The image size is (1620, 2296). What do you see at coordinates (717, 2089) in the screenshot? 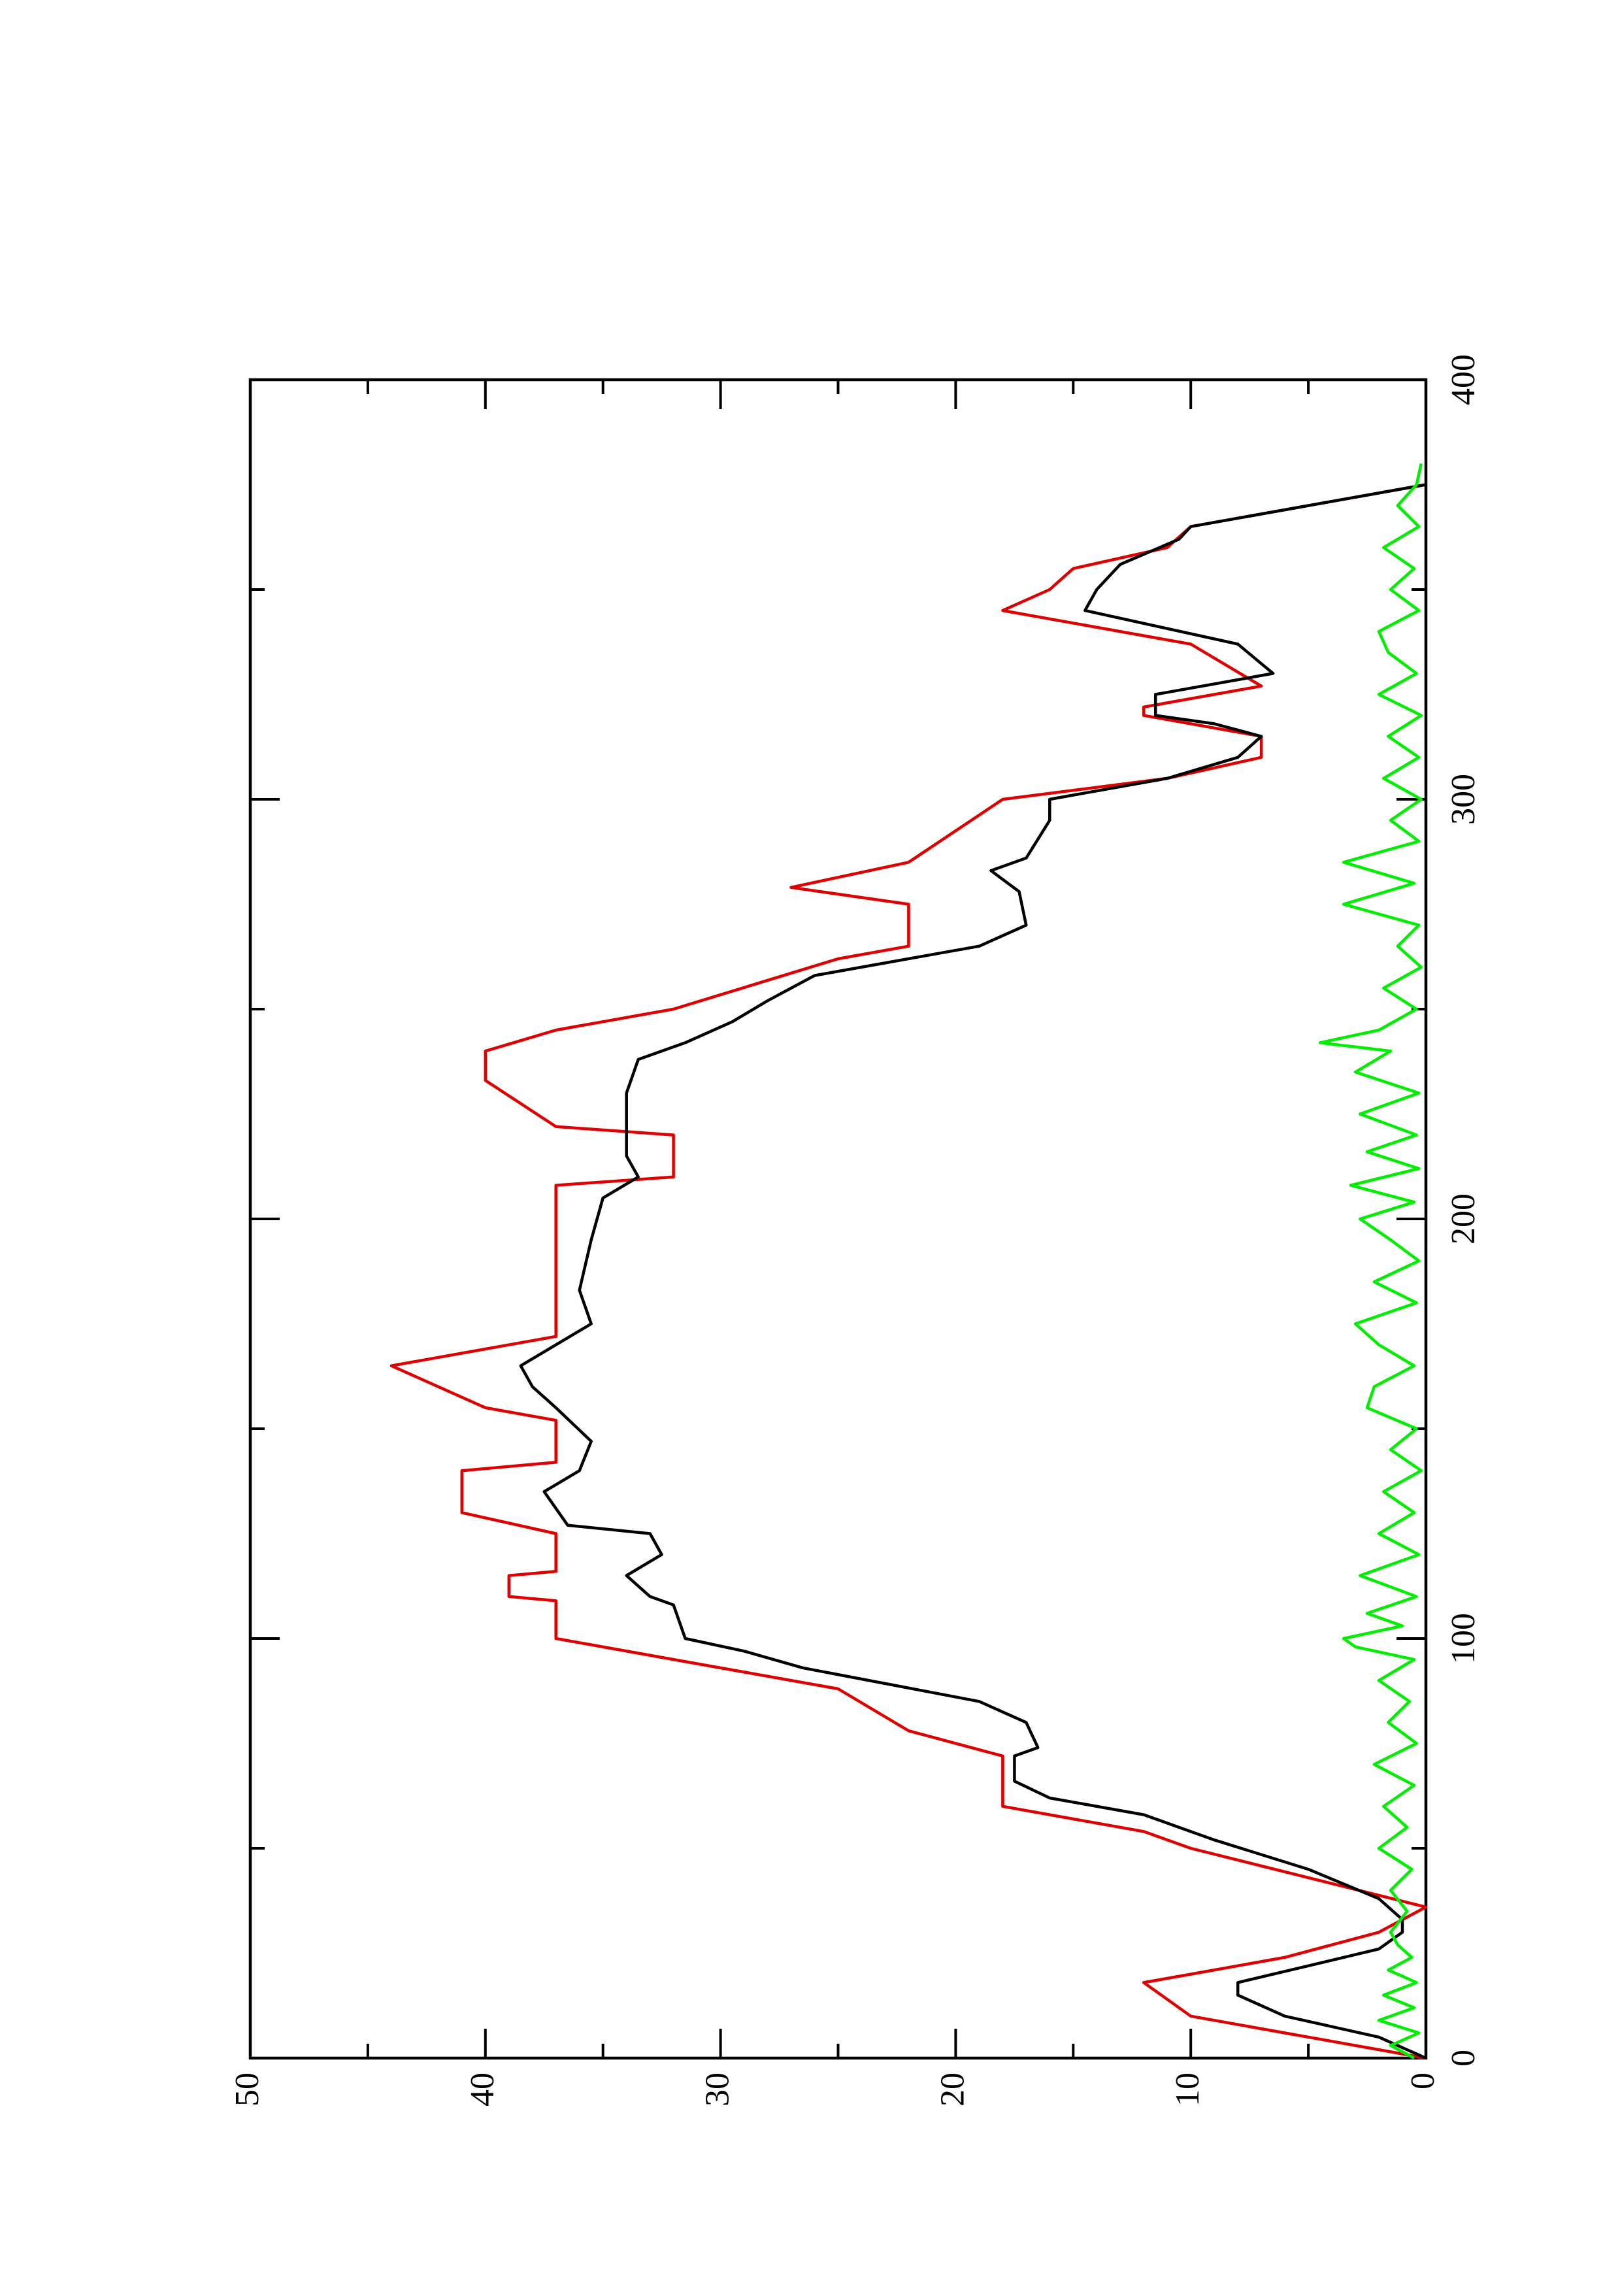
I see `y-tick-label: 30` at bounding box center [717, 2089].